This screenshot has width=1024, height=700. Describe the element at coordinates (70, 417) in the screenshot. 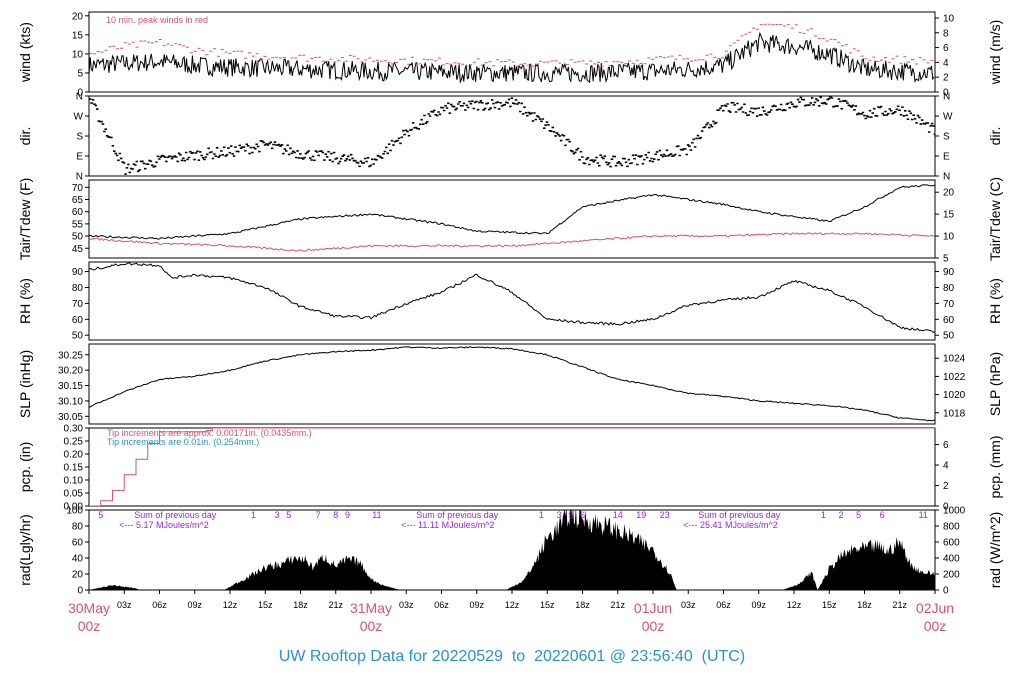

I see `left-tick-label: 30.05` at that location.